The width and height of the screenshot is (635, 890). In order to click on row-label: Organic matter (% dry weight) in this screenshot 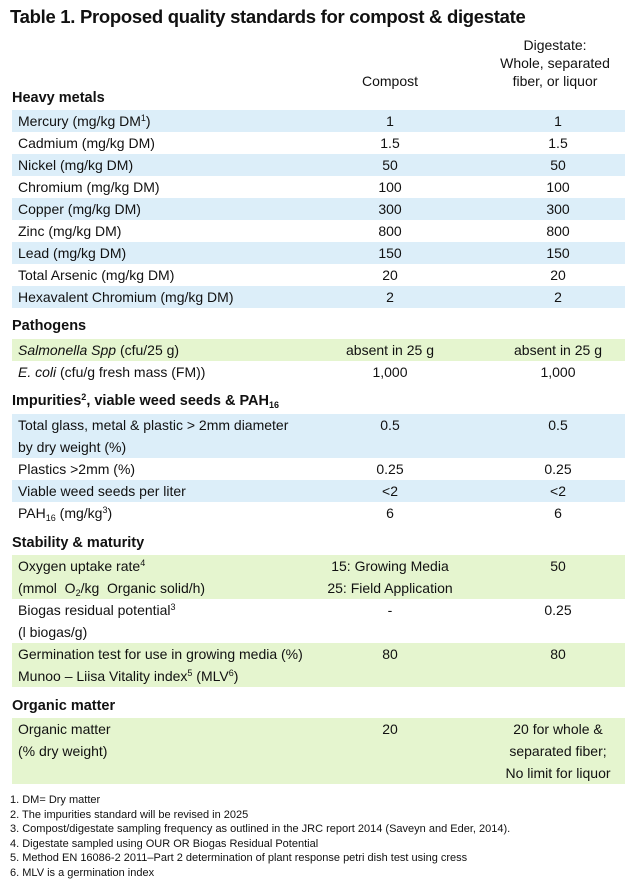, I will do `click(64, 740)`.